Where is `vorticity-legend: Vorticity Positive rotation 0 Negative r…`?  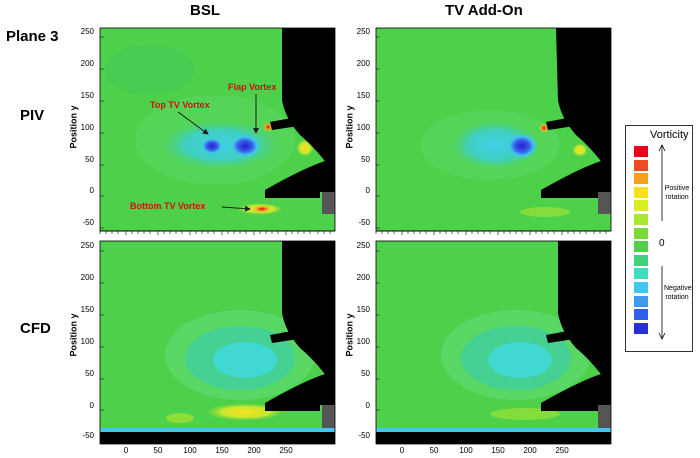 vorticity-legend: Vorticity Positive rotation 0 Negative r… is located at coordinates (659, 238).